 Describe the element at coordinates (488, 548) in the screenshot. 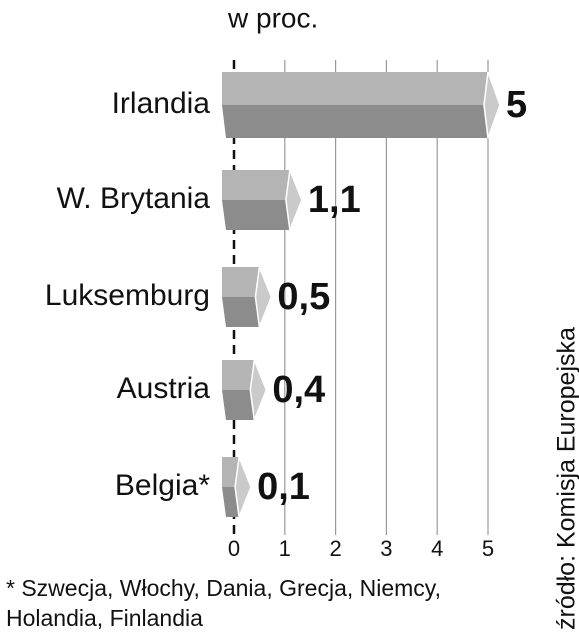

I see `x-tick-label: 5` at that location.